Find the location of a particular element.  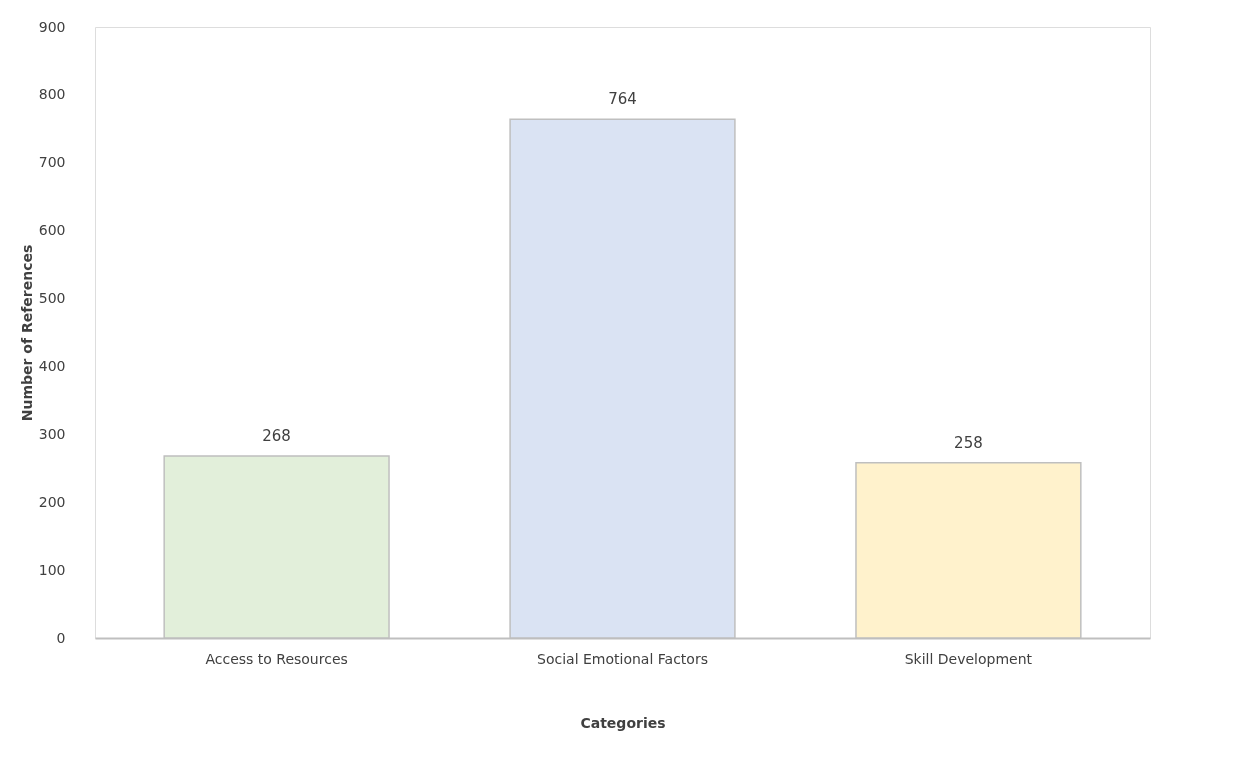

data-label: 764 is located at coordinates (622, 99).